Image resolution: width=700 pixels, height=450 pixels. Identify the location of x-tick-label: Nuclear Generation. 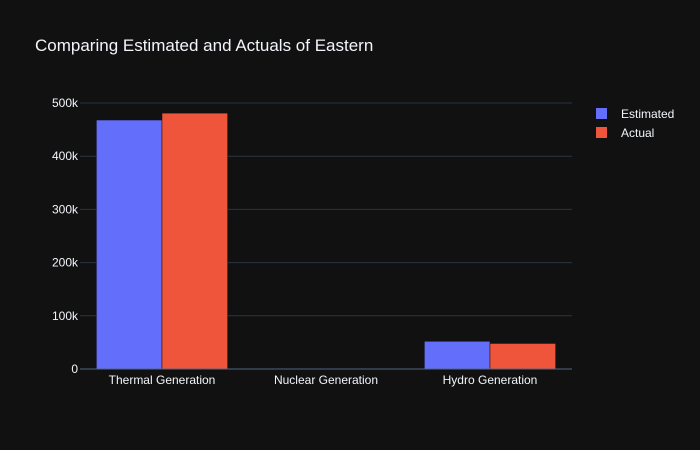
(326, 380).